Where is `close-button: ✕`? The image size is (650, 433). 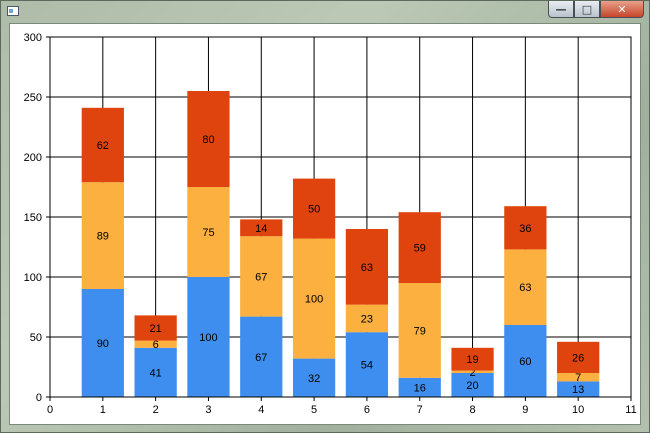 close-button: ✕ is located at coordinates (622, 9).